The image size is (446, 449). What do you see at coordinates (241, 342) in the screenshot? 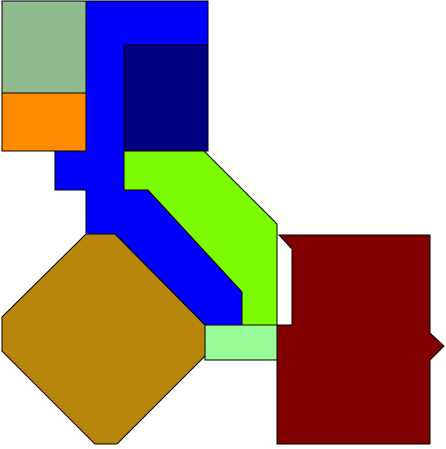
I see `light-green-rectangle` at bounding box center [241, 342].